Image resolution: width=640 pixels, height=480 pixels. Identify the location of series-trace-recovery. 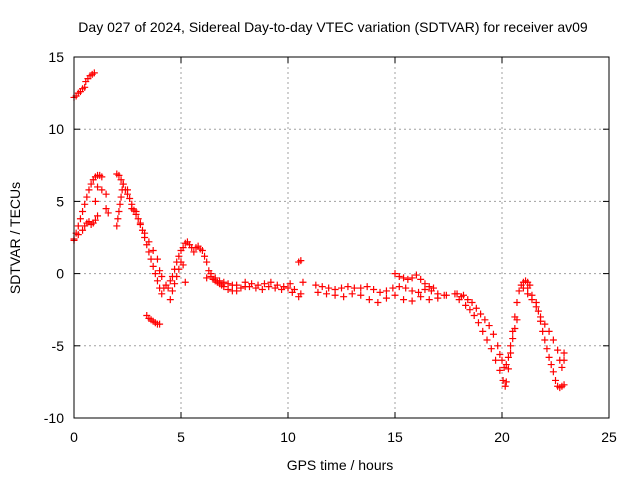
(206, 266).